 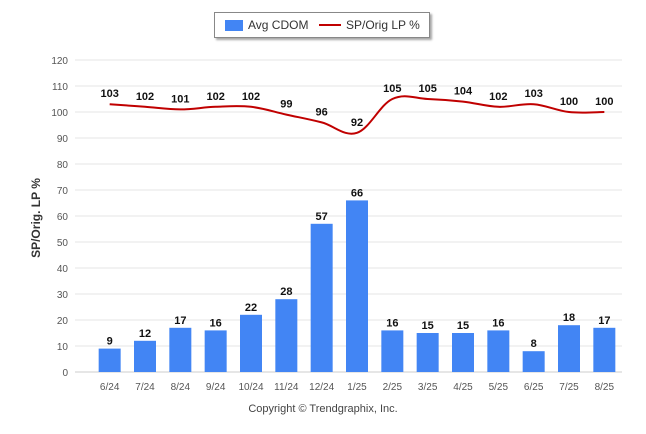 I want to click on bar-value-label: 12, so click(x=145, y=334).